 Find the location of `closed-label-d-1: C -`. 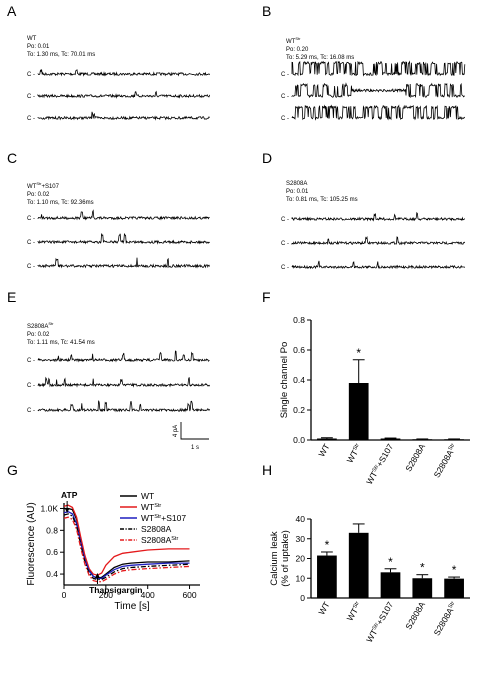

closed-label-d-1: C - is located at coordinates (285, 244).